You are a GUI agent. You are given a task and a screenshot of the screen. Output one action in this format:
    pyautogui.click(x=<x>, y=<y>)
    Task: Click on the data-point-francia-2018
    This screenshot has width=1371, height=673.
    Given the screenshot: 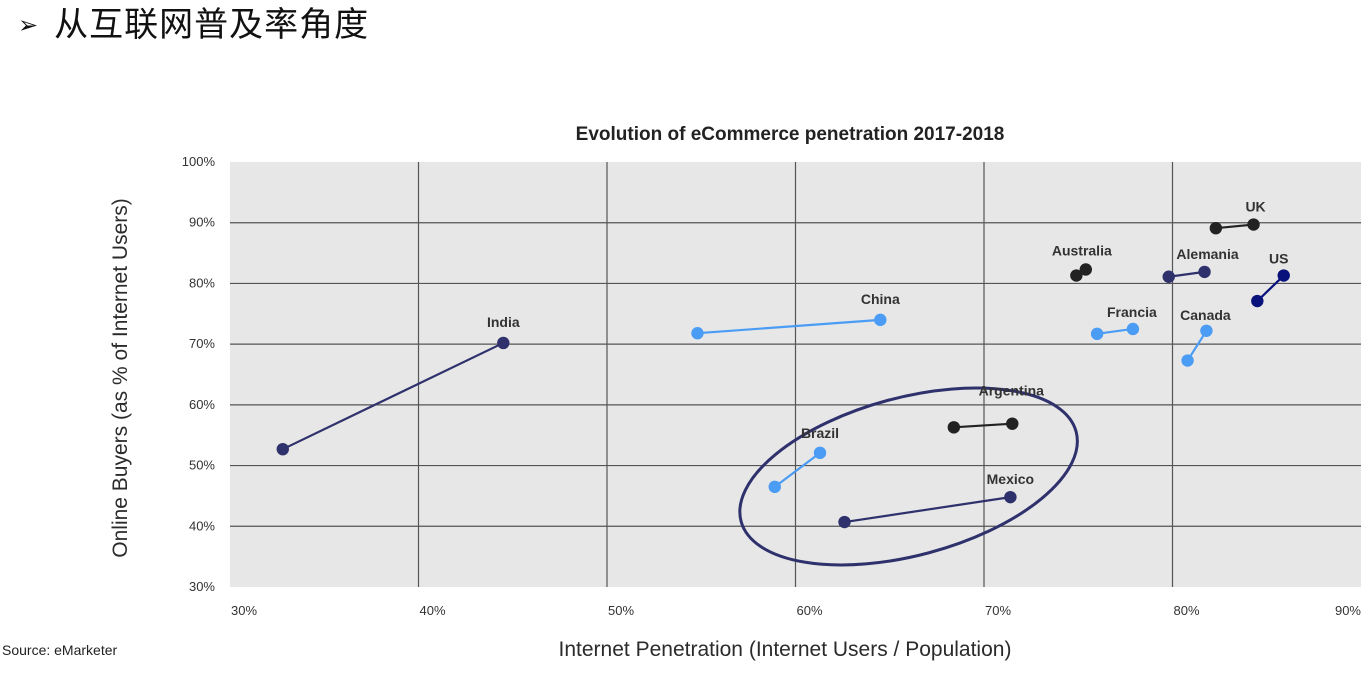 What is the action you would take?
    pyautogui.click(x=1133, y=329)
    